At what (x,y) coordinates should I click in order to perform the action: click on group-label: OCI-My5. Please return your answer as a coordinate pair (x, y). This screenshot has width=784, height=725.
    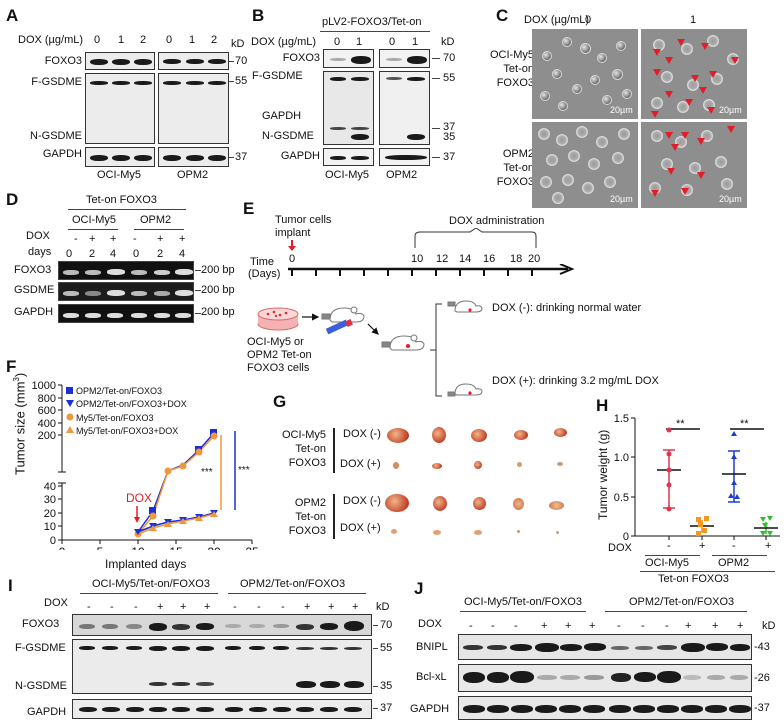
    Looking at the image, I should click on (94, 220).